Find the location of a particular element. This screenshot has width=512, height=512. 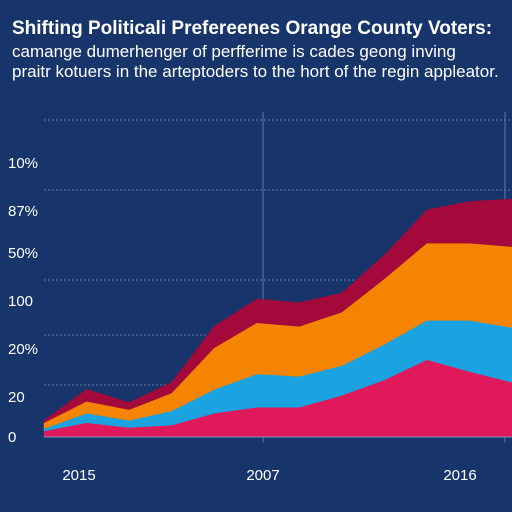

x-tick-label-0: 2015 is located at coordinates (78, 475).